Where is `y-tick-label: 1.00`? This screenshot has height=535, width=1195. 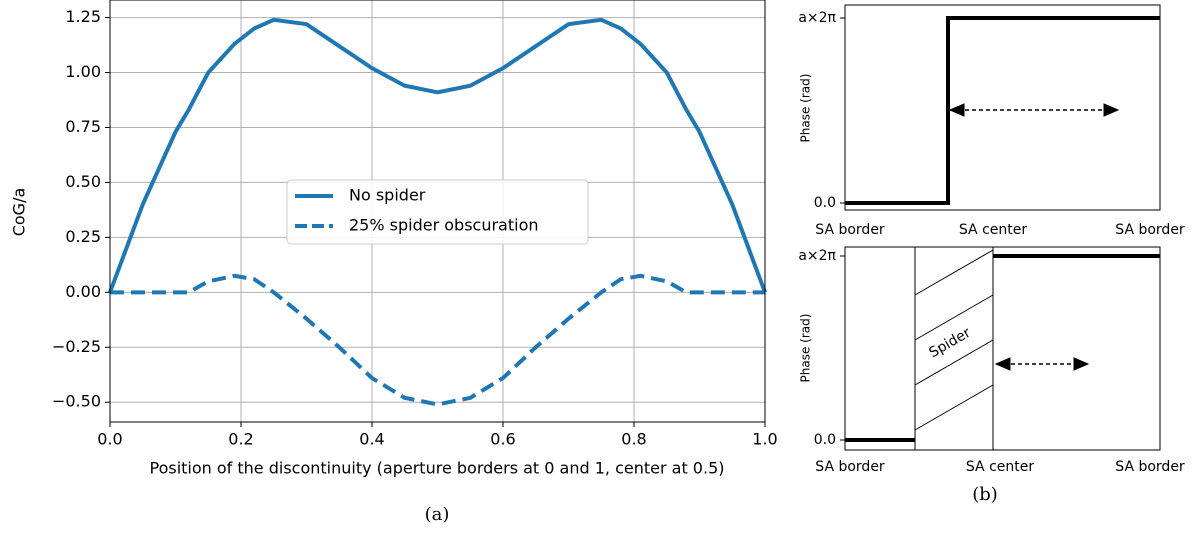
y-tick-label: 1.00 is located at coordinates (83, 71).